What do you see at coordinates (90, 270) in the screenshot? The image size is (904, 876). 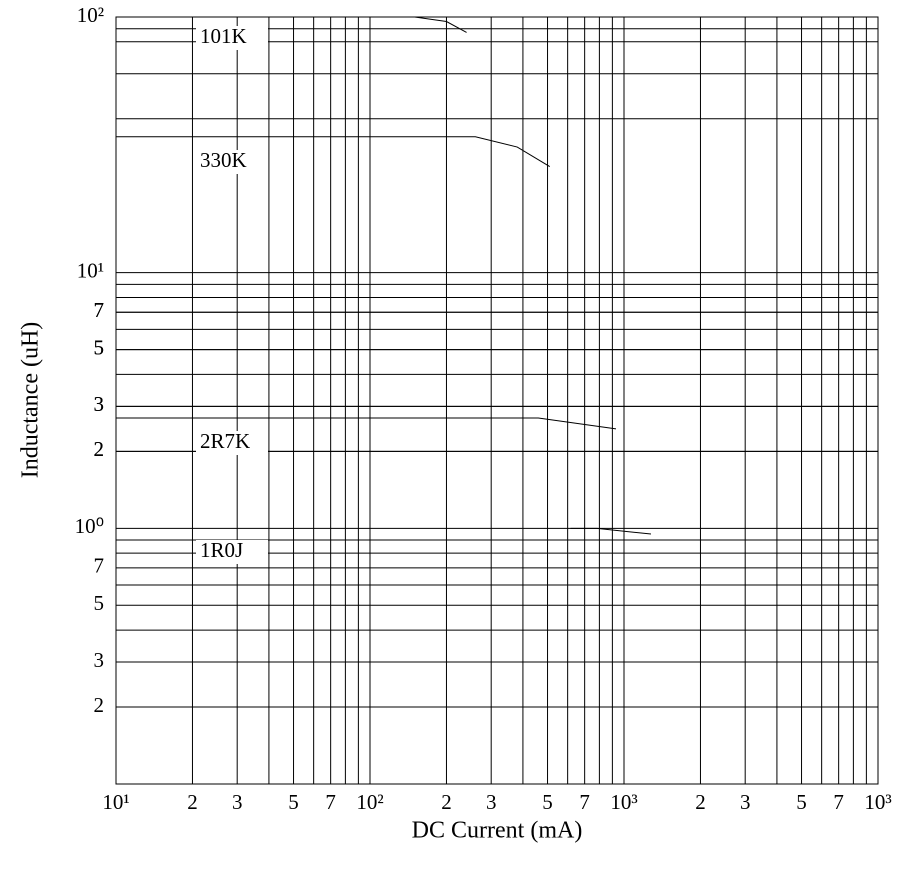 I see `y-tick-label: 10¹` at bounding box center [90, 270].